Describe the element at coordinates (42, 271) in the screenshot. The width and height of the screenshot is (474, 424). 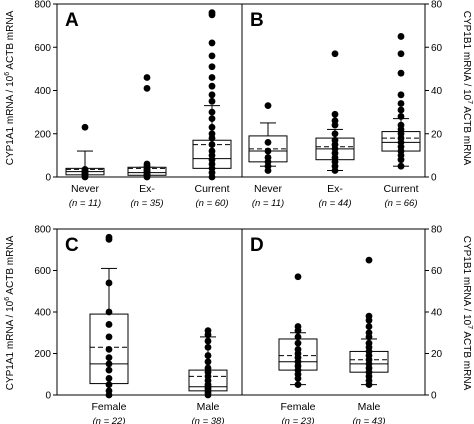
I see `y-tick-label: 600` at that location.